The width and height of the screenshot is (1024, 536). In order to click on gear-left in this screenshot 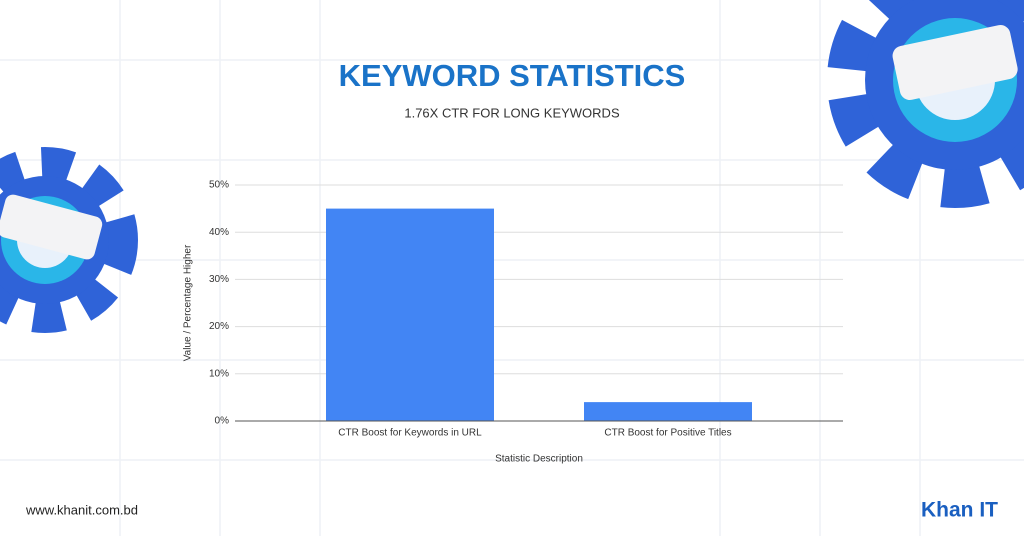, I will do `click(69, 240)`.